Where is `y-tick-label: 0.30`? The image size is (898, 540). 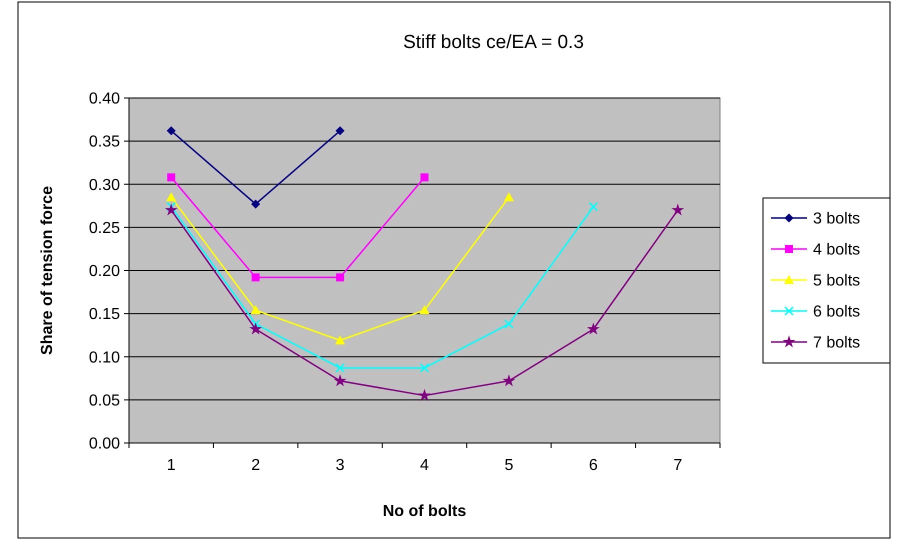 y-tick-label: 0.30 is located at coordinates (104, 185).